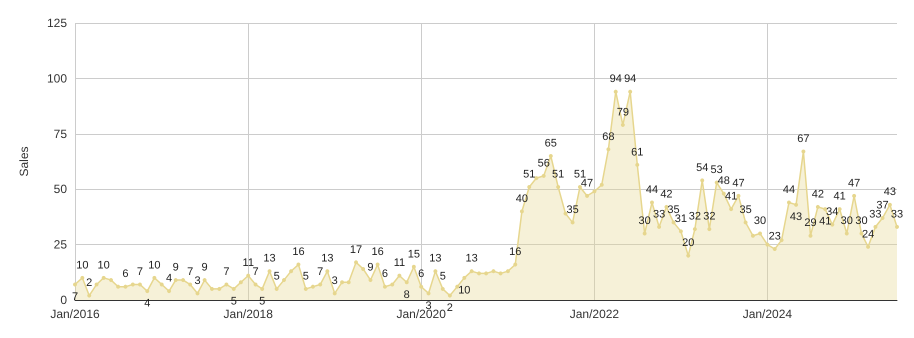  I want to click on data-label: 54, so click(702, 168).